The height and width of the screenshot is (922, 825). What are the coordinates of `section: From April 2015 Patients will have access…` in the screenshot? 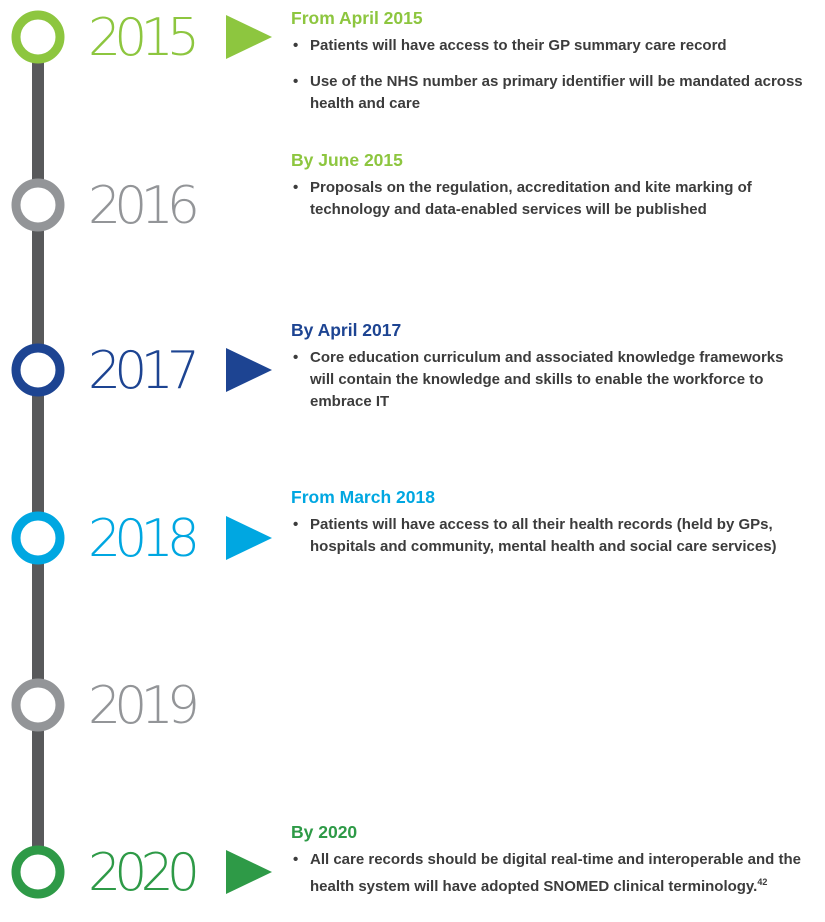 It's located at (551, 68).